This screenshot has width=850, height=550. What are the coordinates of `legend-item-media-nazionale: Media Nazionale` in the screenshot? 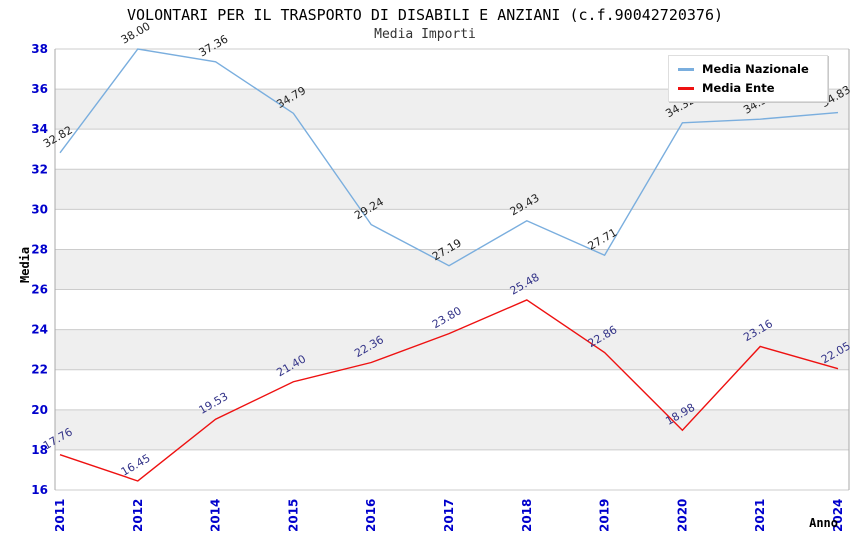 It's located at (748, 69).